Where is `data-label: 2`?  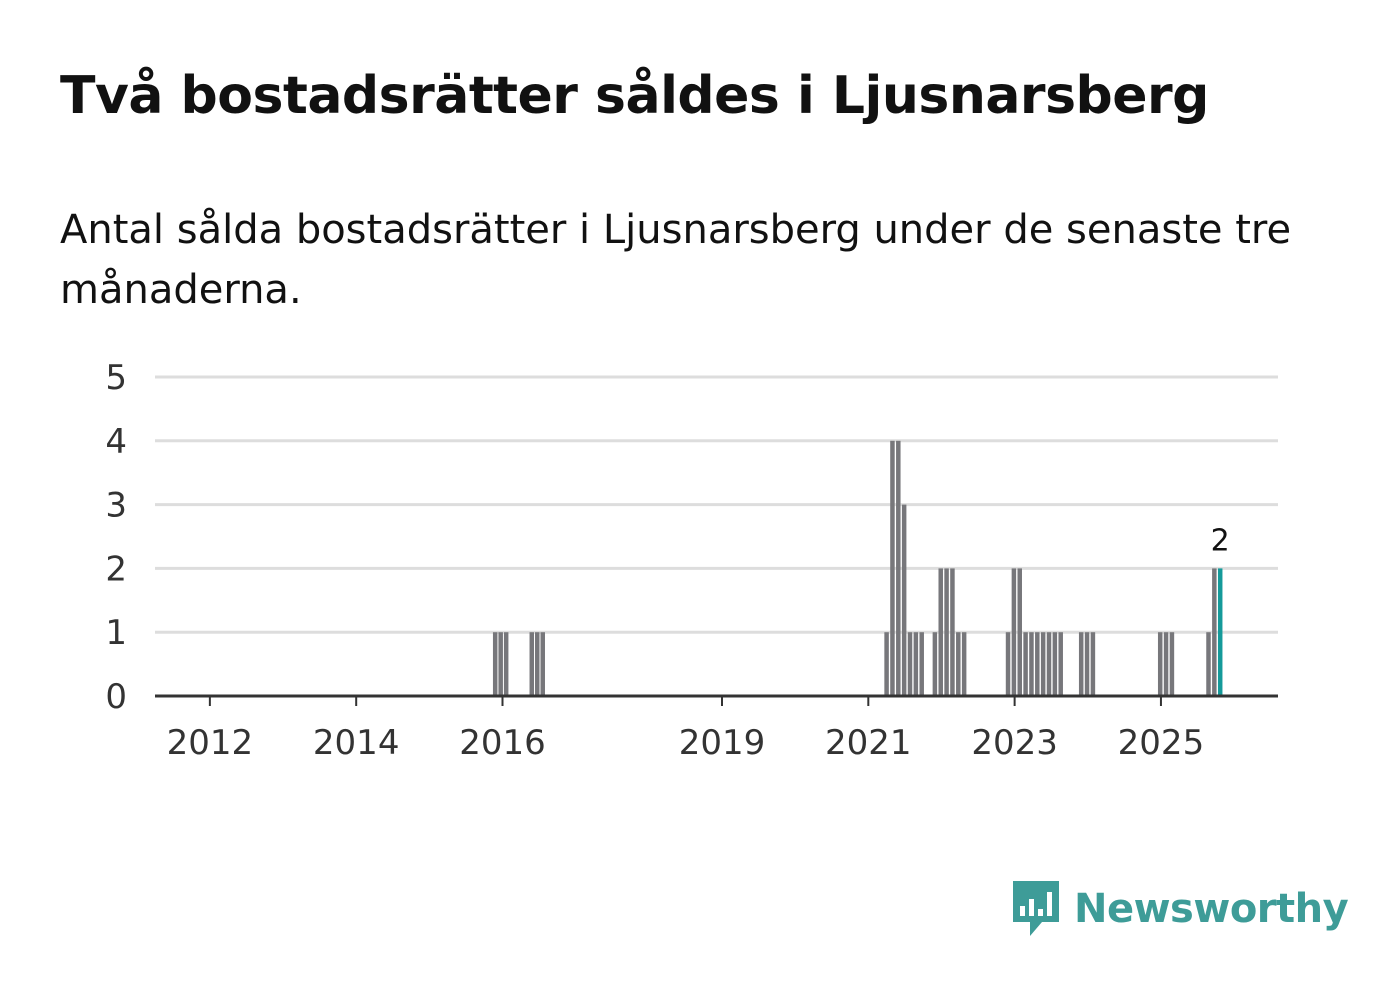
data-label: 2 is located at coordinates (1220, 540).